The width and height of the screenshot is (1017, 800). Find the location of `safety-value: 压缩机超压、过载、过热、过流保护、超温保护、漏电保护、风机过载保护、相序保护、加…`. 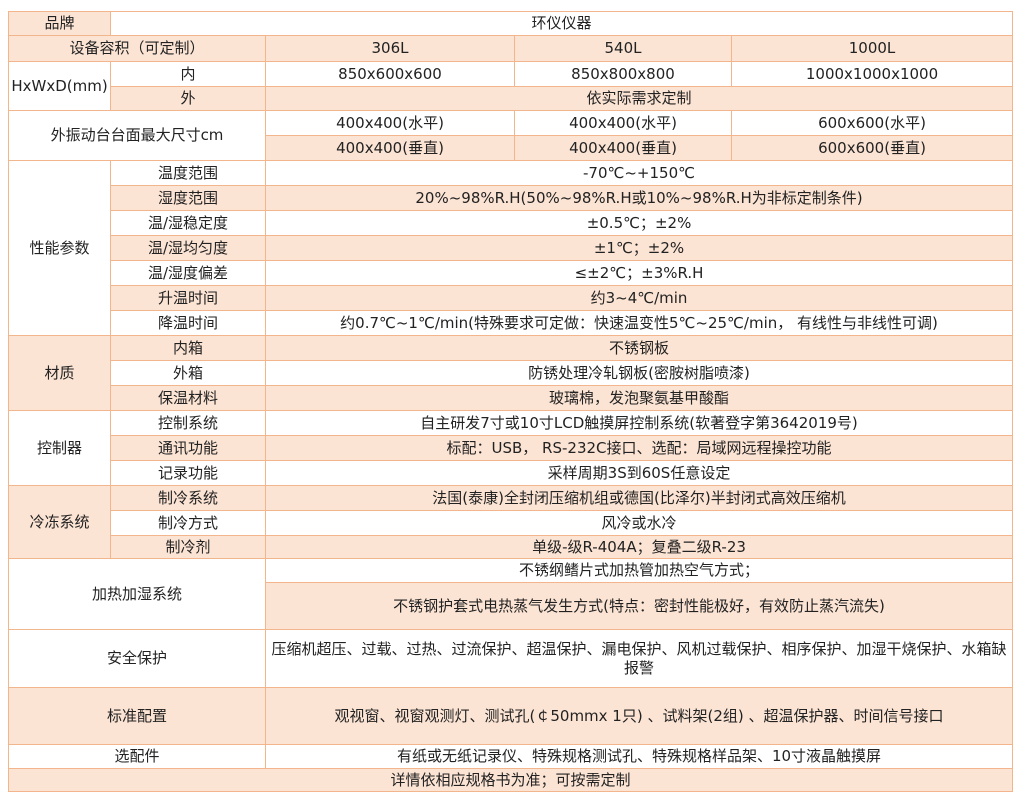

safety-value: 压缩机超压、过载、过热、过流保护、超温保护、漏电保护、风机过载保护、相序保护、加… is located at coordinates (639, 658).